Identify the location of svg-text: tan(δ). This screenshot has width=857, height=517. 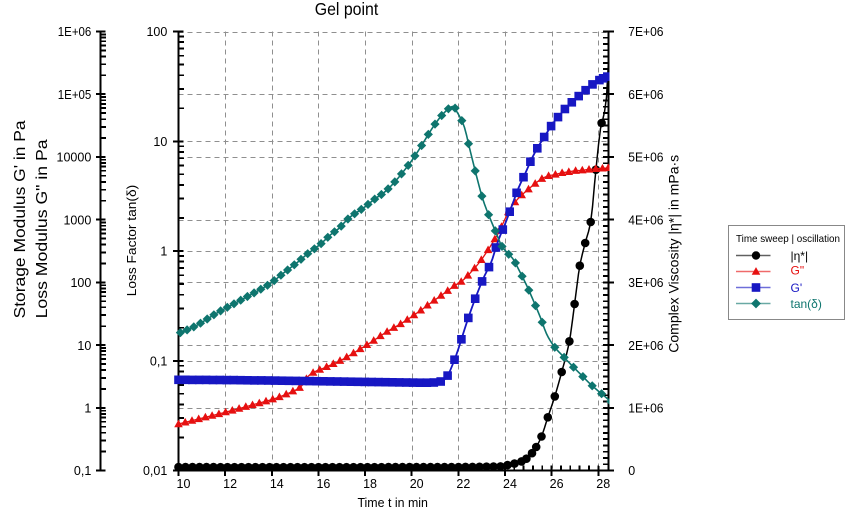
(806, 304).